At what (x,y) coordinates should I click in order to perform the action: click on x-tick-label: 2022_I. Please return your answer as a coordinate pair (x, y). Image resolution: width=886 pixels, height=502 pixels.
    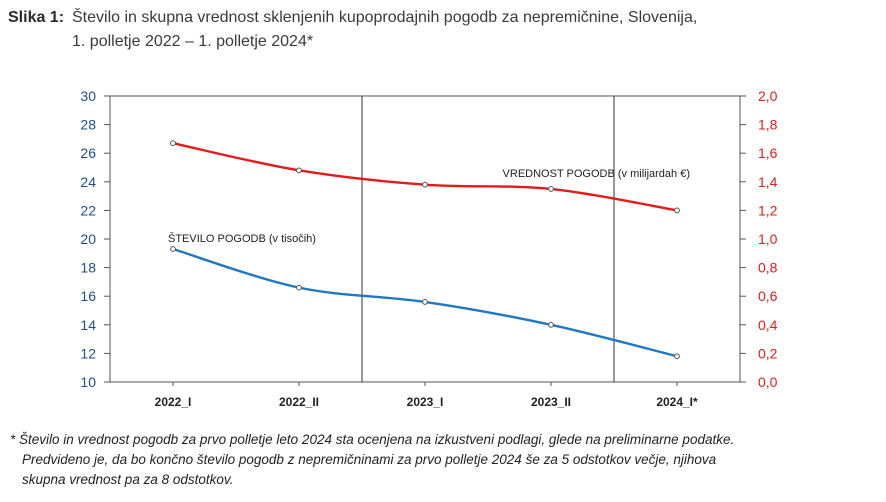
    Looking at the image, I should click on (173, 402).